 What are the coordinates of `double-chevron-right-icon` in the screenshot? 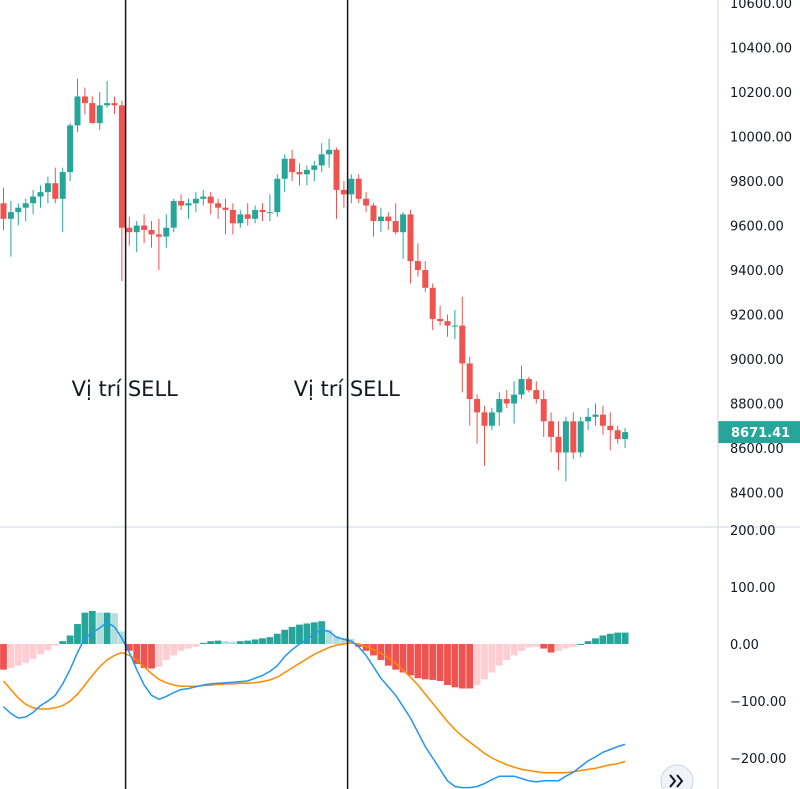 It's located at (676, 781).